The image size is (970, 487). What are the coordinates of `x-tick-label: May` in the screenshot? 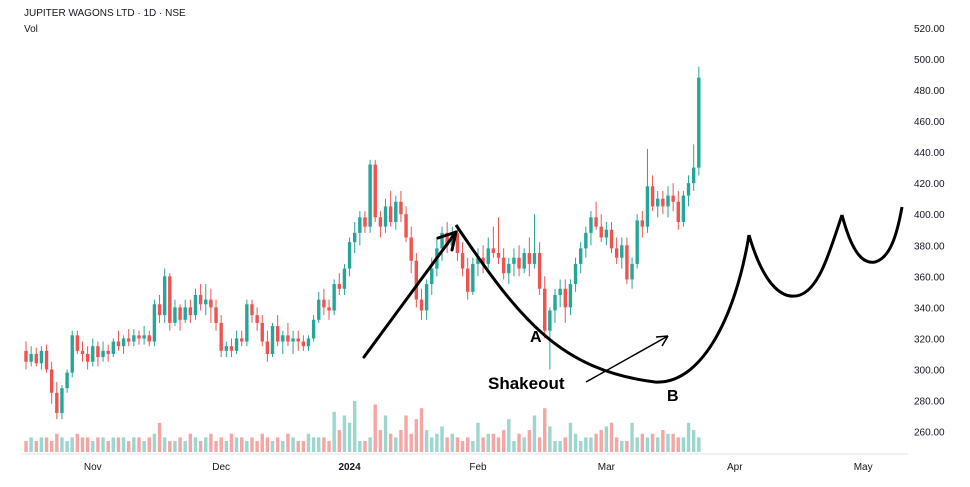 It's located at (863, 467).